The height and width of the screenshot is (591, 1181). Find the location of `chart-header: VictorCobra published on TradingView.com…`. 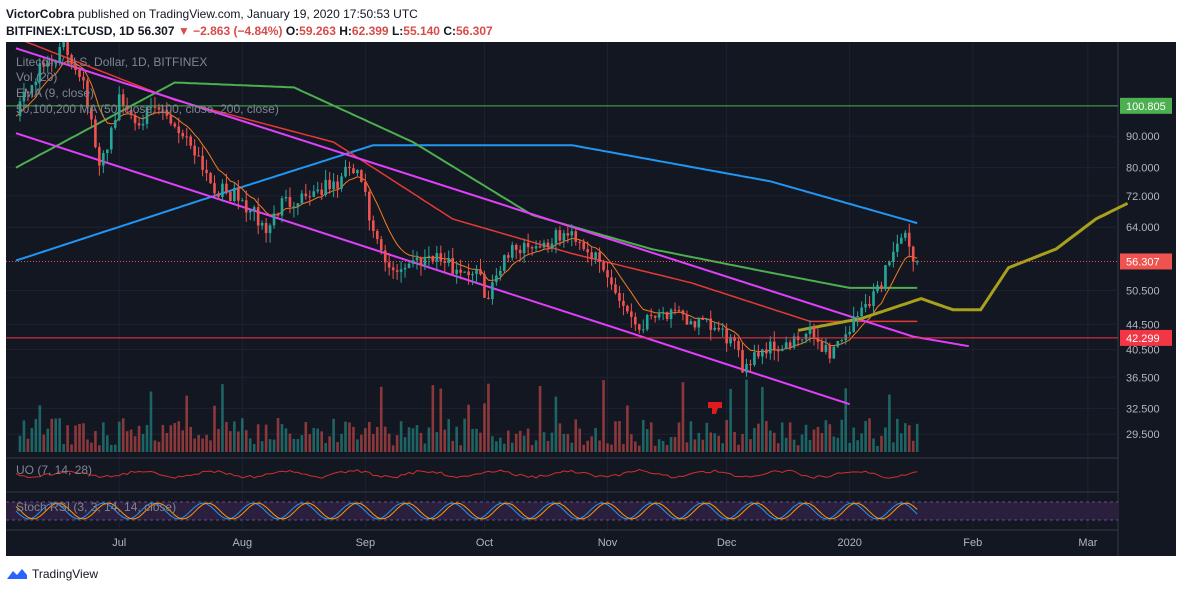

chart-header: VictorCobra published on TradingView.com… is located at coordinates (591, 24).